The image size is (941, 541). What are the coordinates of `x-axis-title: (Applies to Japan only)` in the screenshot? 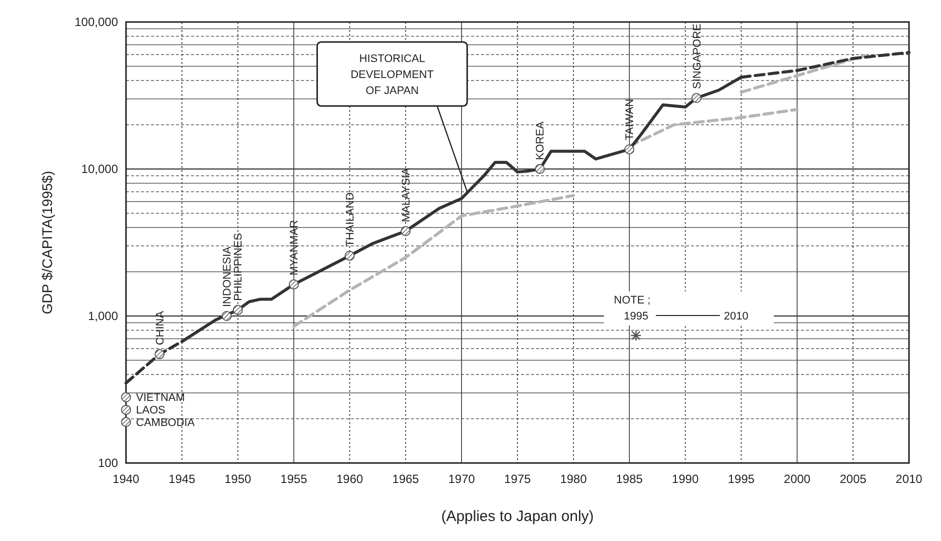 It's located at (517, 516).